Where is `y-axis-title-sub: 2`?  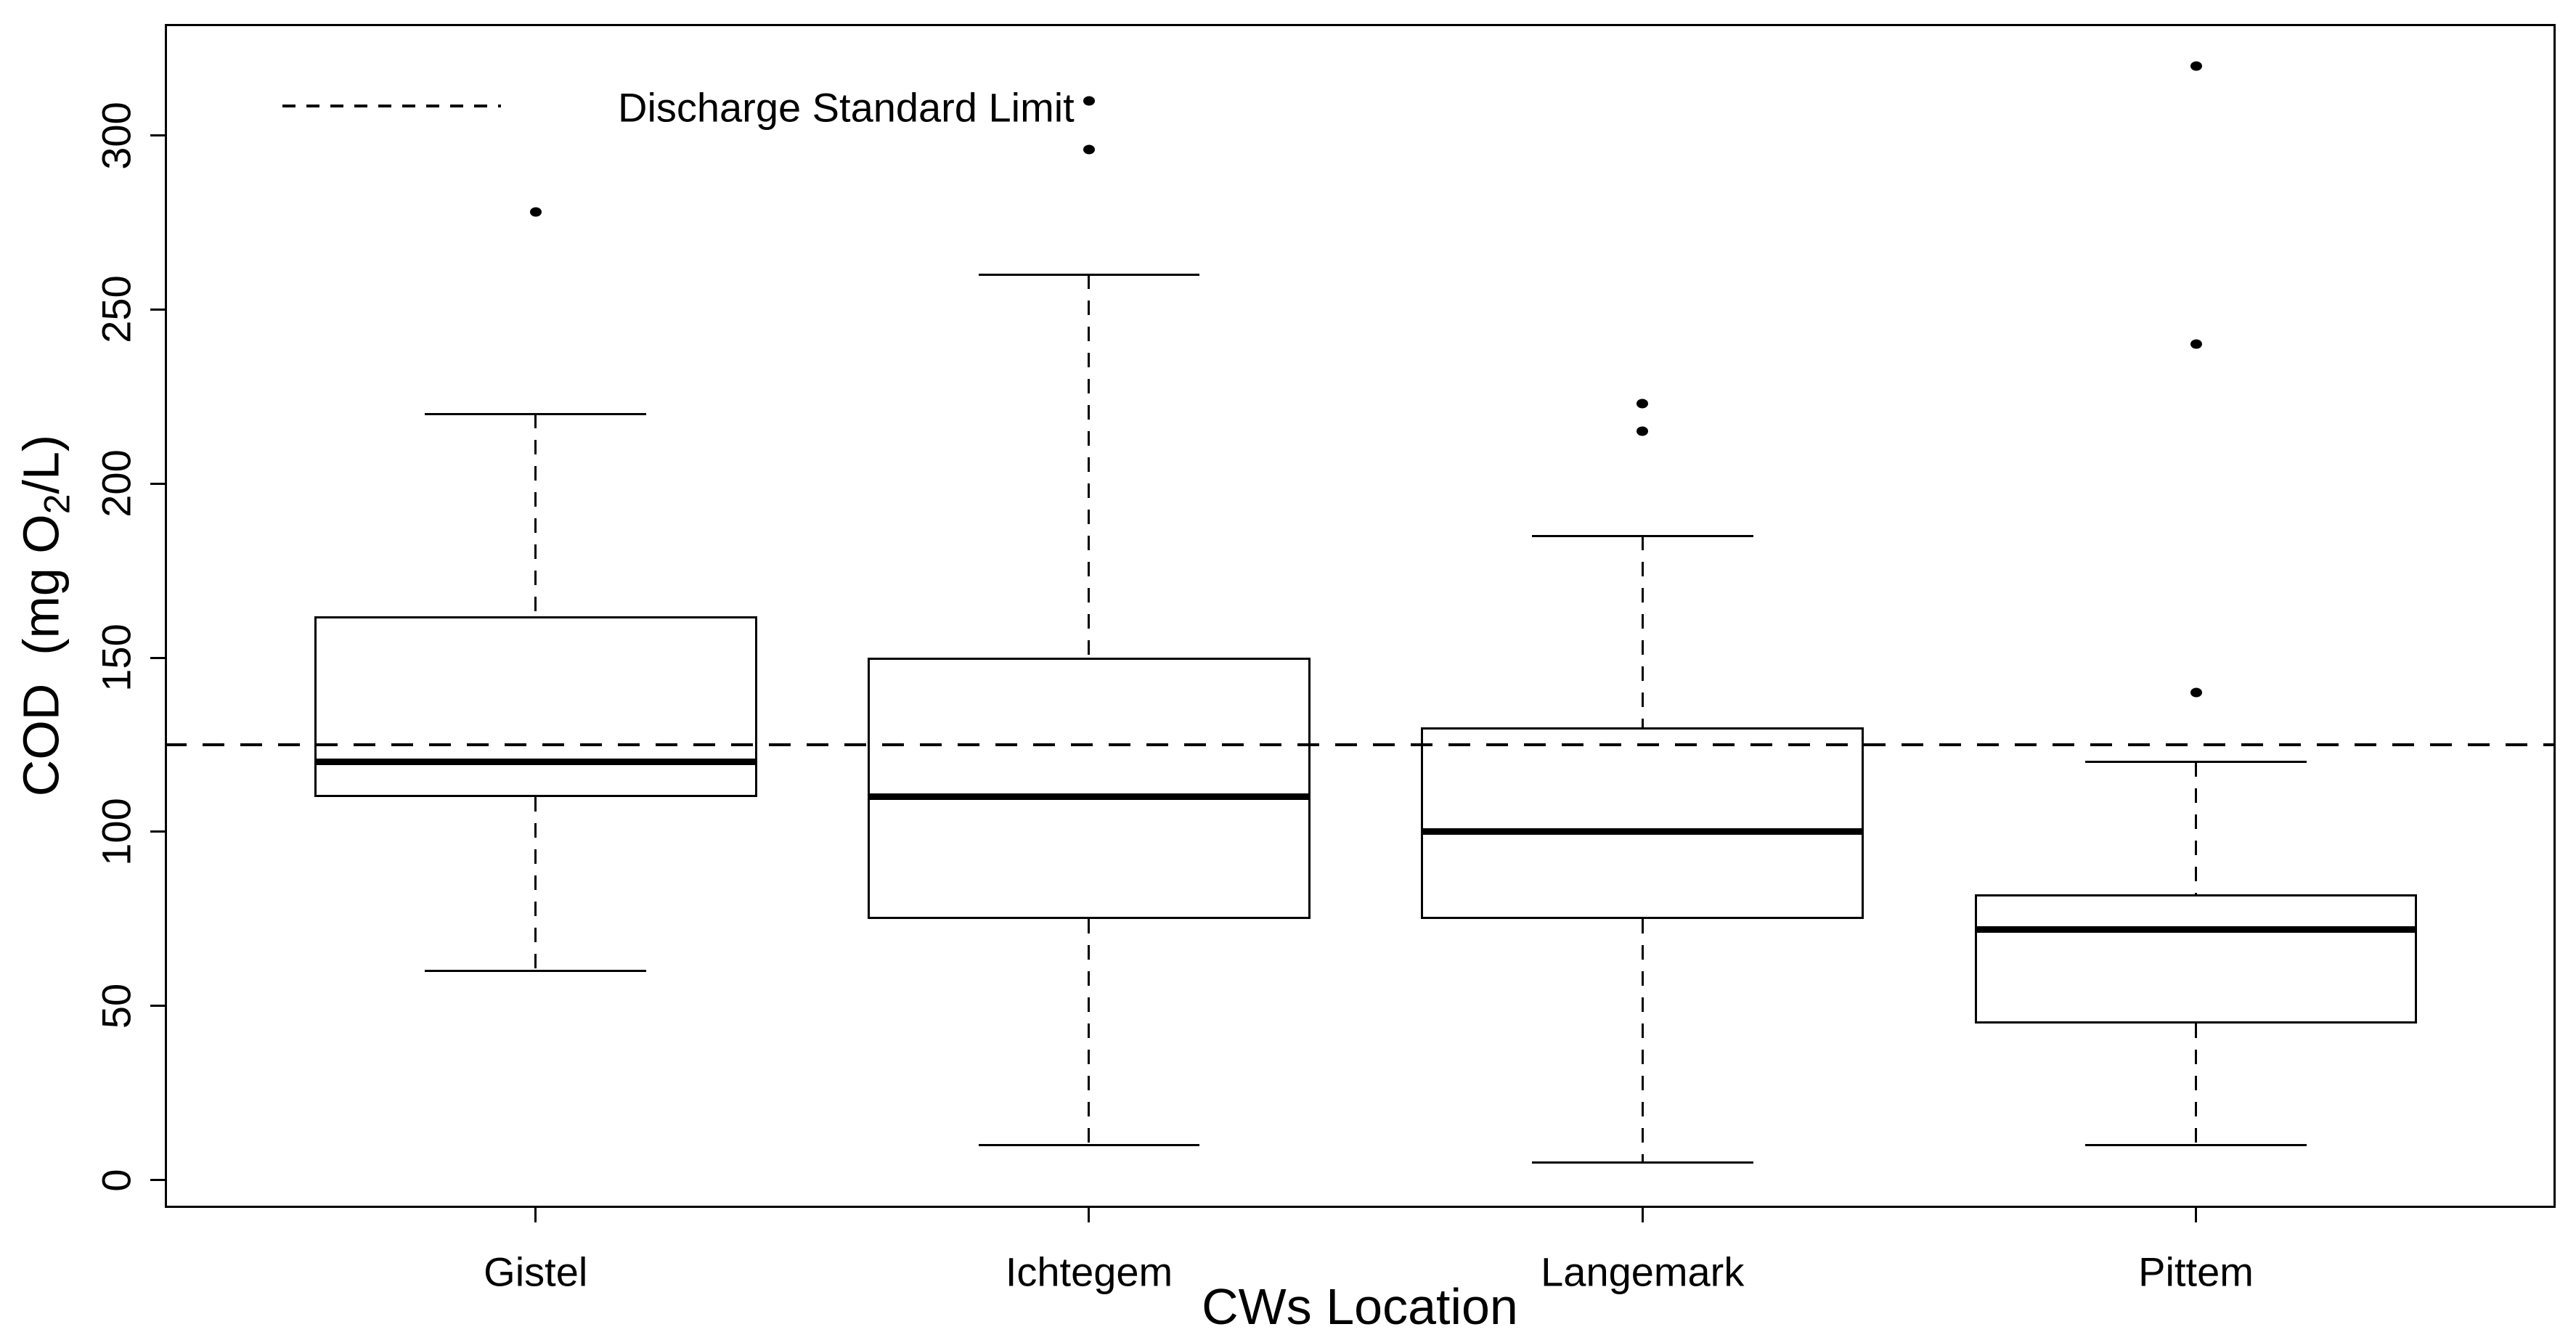
y-axis-title-sub: 2 is located at coordinates (57, 504).